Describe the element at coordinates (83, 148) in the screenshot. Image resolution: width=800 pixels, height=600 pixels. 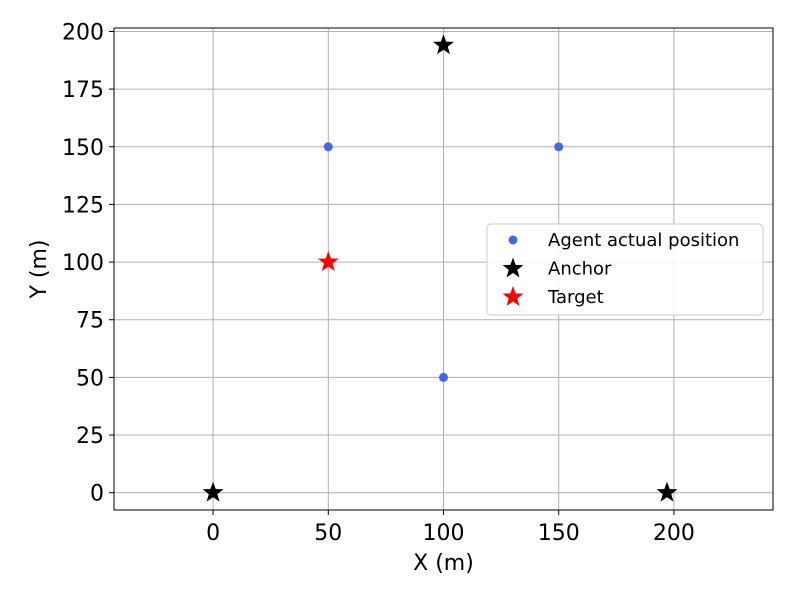
I see `y-tick-label: 150` at that location.